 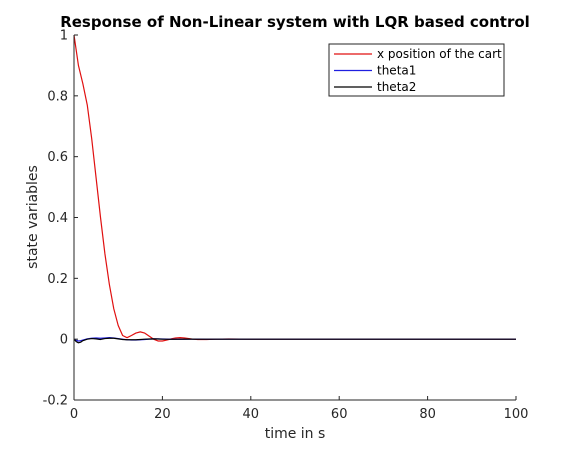 What do you see at coordinates (64, 36) in the screenshot?
I see `y-tick-label: 1` at bounding box center [64, 36].